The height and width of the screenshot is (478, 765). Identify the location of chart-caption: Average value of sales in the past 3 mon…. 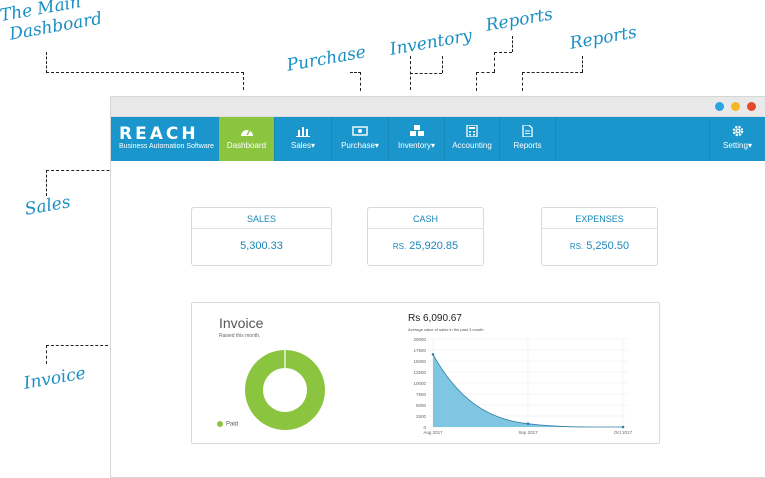
(446, 329).